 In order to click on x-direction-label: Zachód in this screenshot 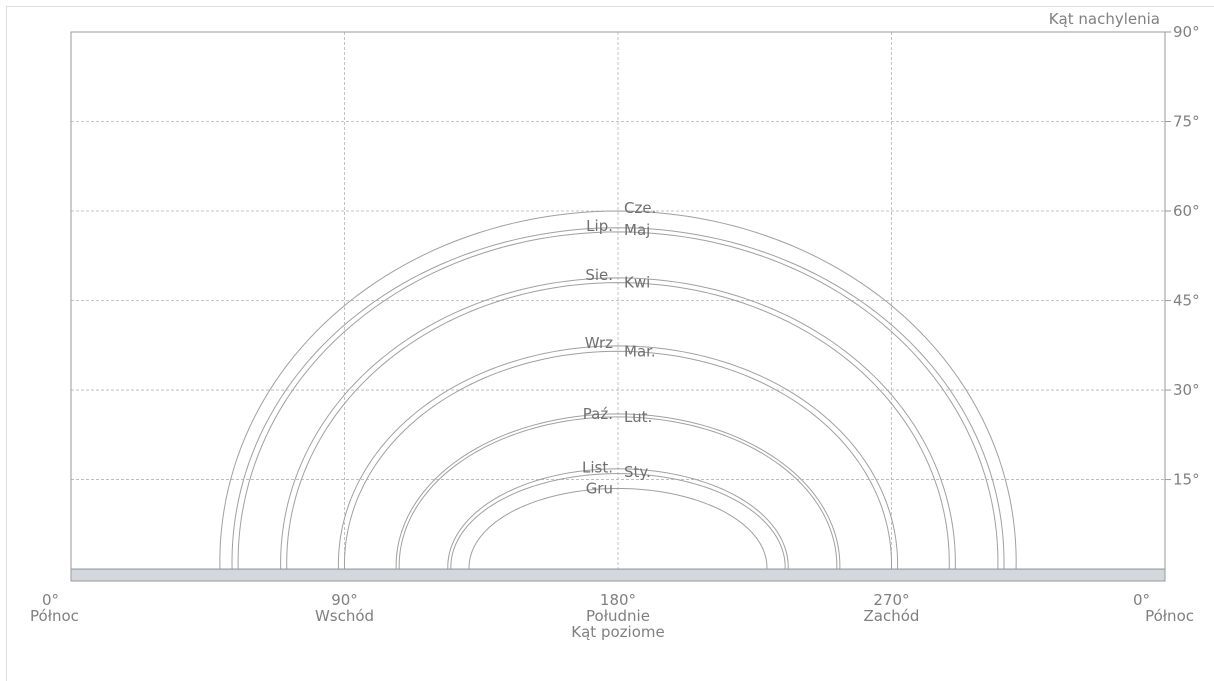, I will do `click(892, 616)`.